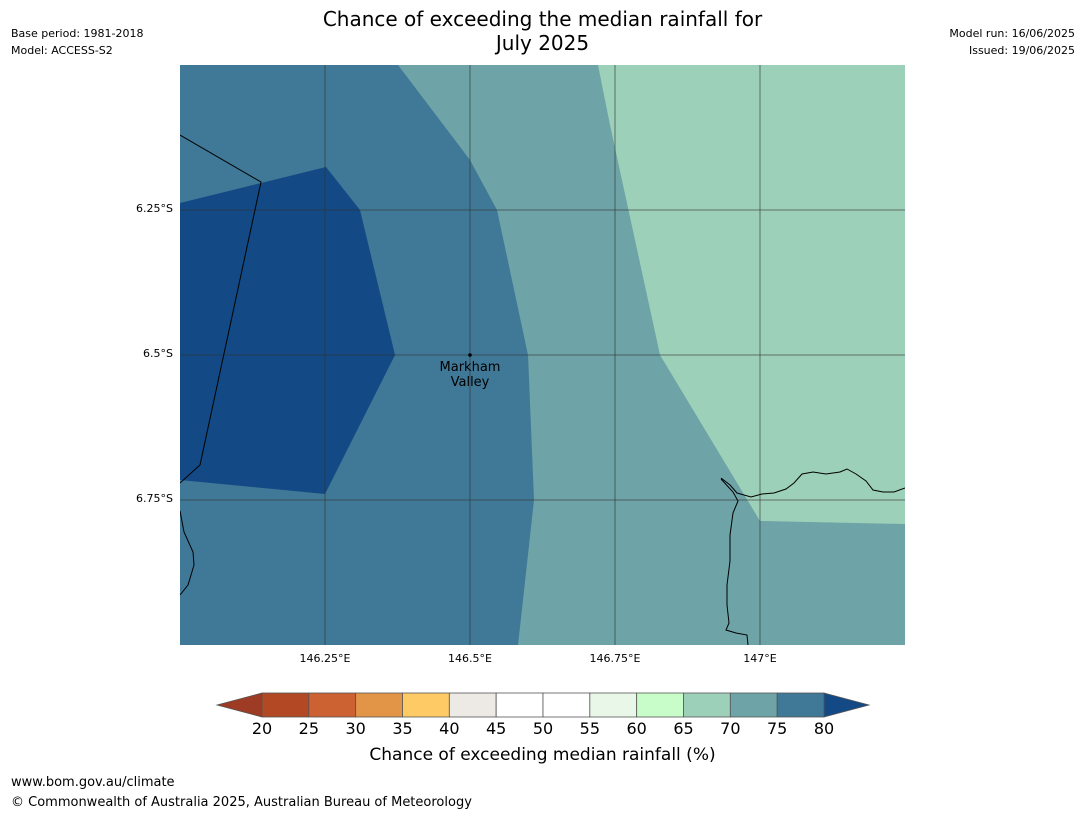 This screenshot has width=1085, height=816. What do you see at coordinates (470, 658) in the screenshot?
I see `longitude-label-146-5: 146.5°E` at bounding box center [470, 658].